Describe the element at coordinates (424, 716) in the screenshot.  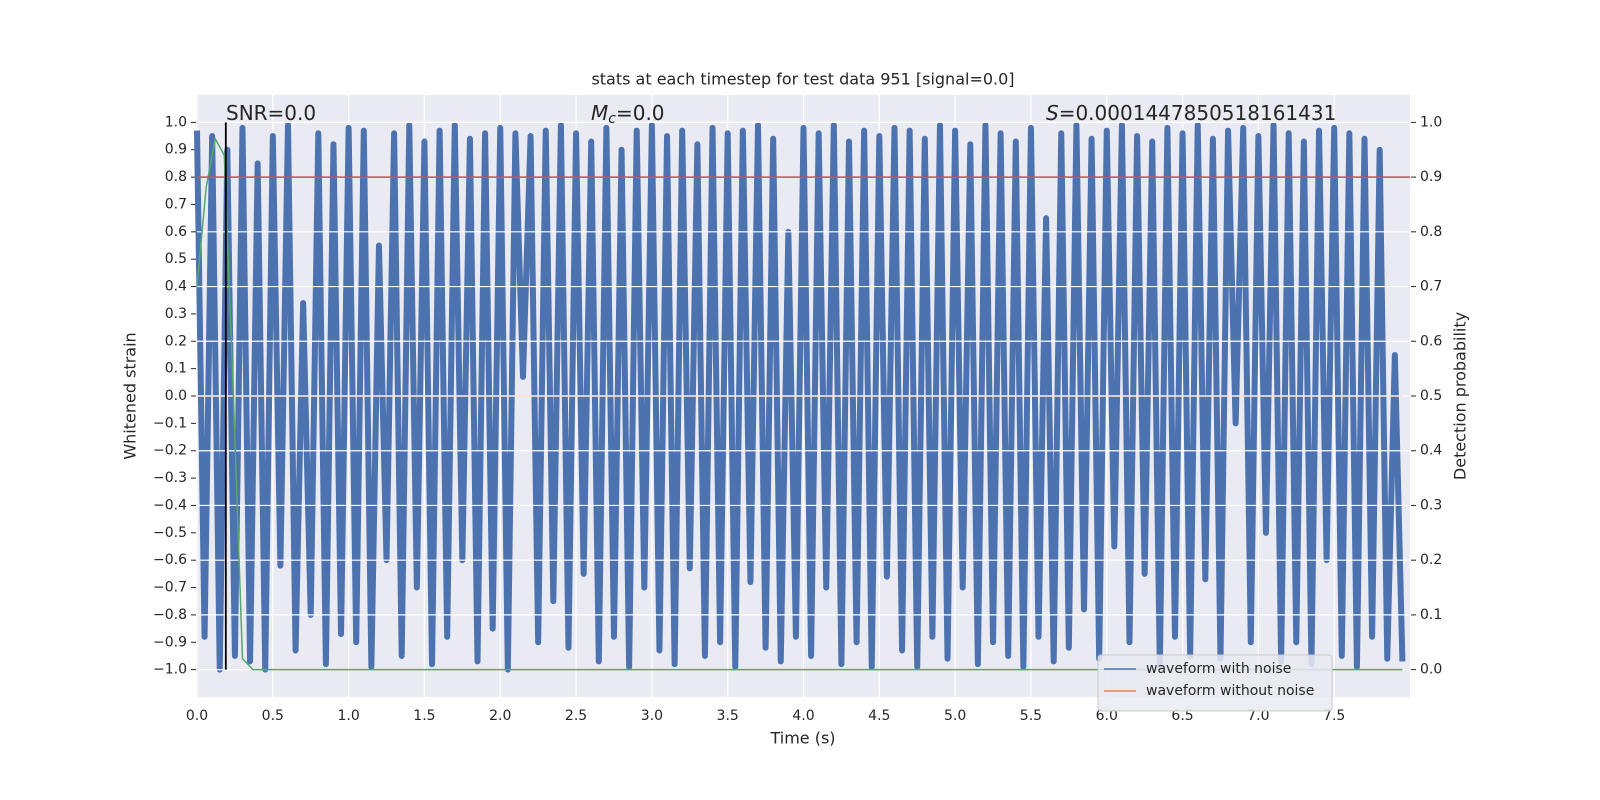
I see `x-tick-label: 1.5` at that location.